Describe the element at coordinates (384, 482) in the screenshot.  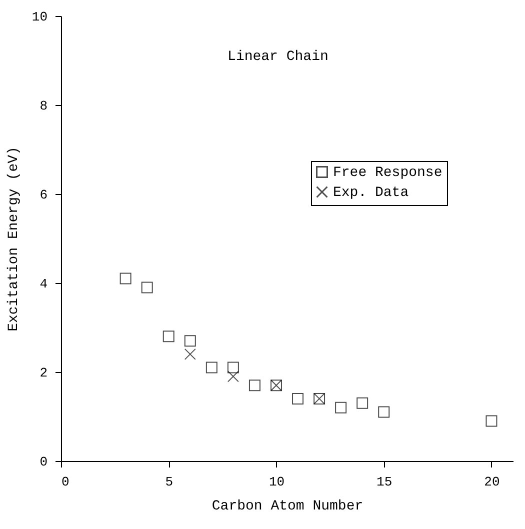
I see `x-tick-label: 15` at that location.